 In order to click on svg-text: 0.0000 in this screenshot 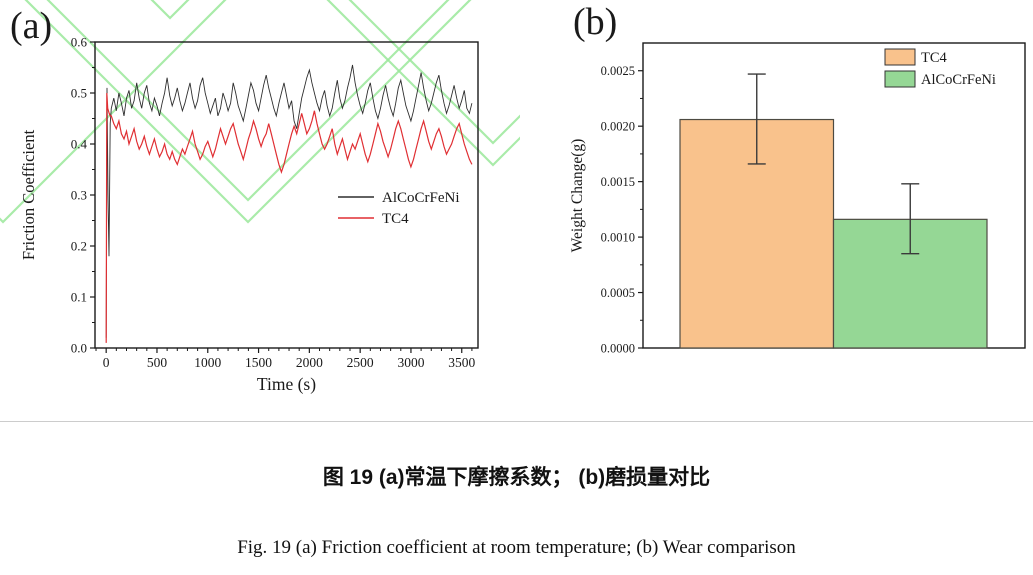, I will do `click(618, 349)`.